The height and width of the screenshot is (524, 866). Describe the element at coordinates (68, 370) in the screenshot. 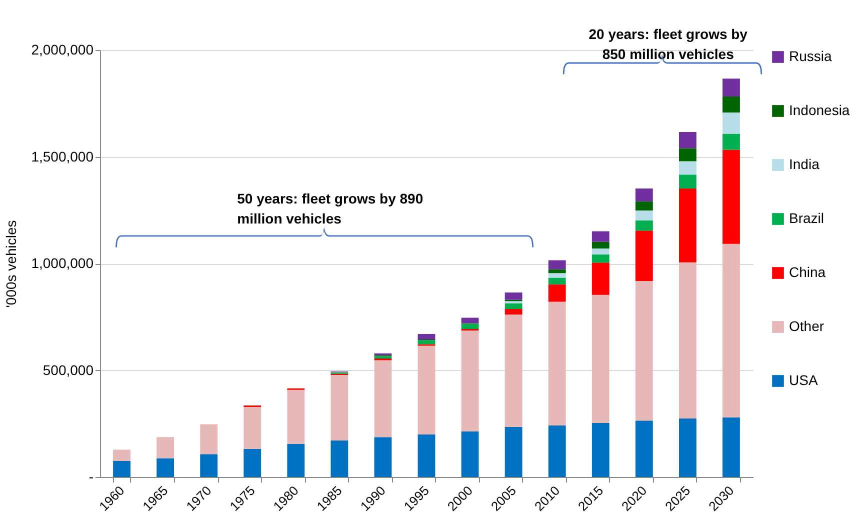

I see `y-tick-label: 500,000` at that location.